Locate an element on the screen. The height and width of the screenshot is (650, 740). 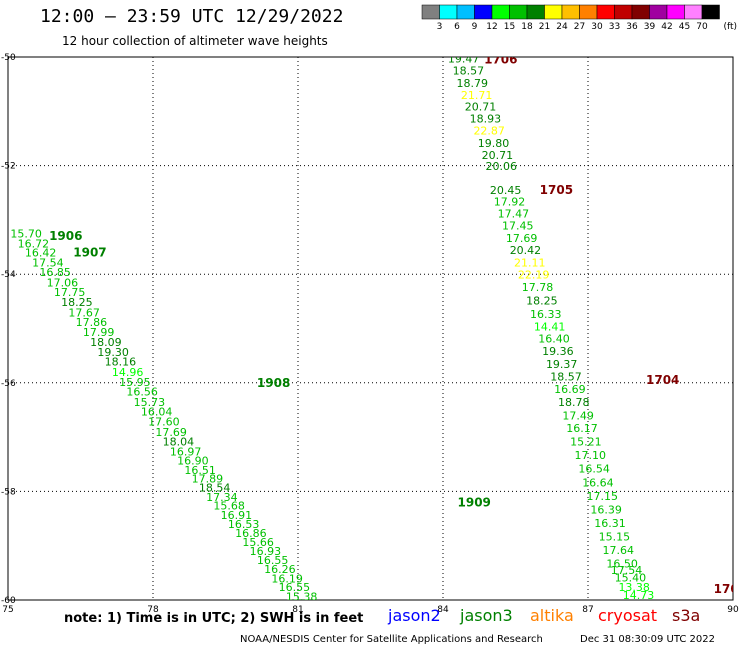
wave-height-value: 17.99 is located at coordinates (99, 332).